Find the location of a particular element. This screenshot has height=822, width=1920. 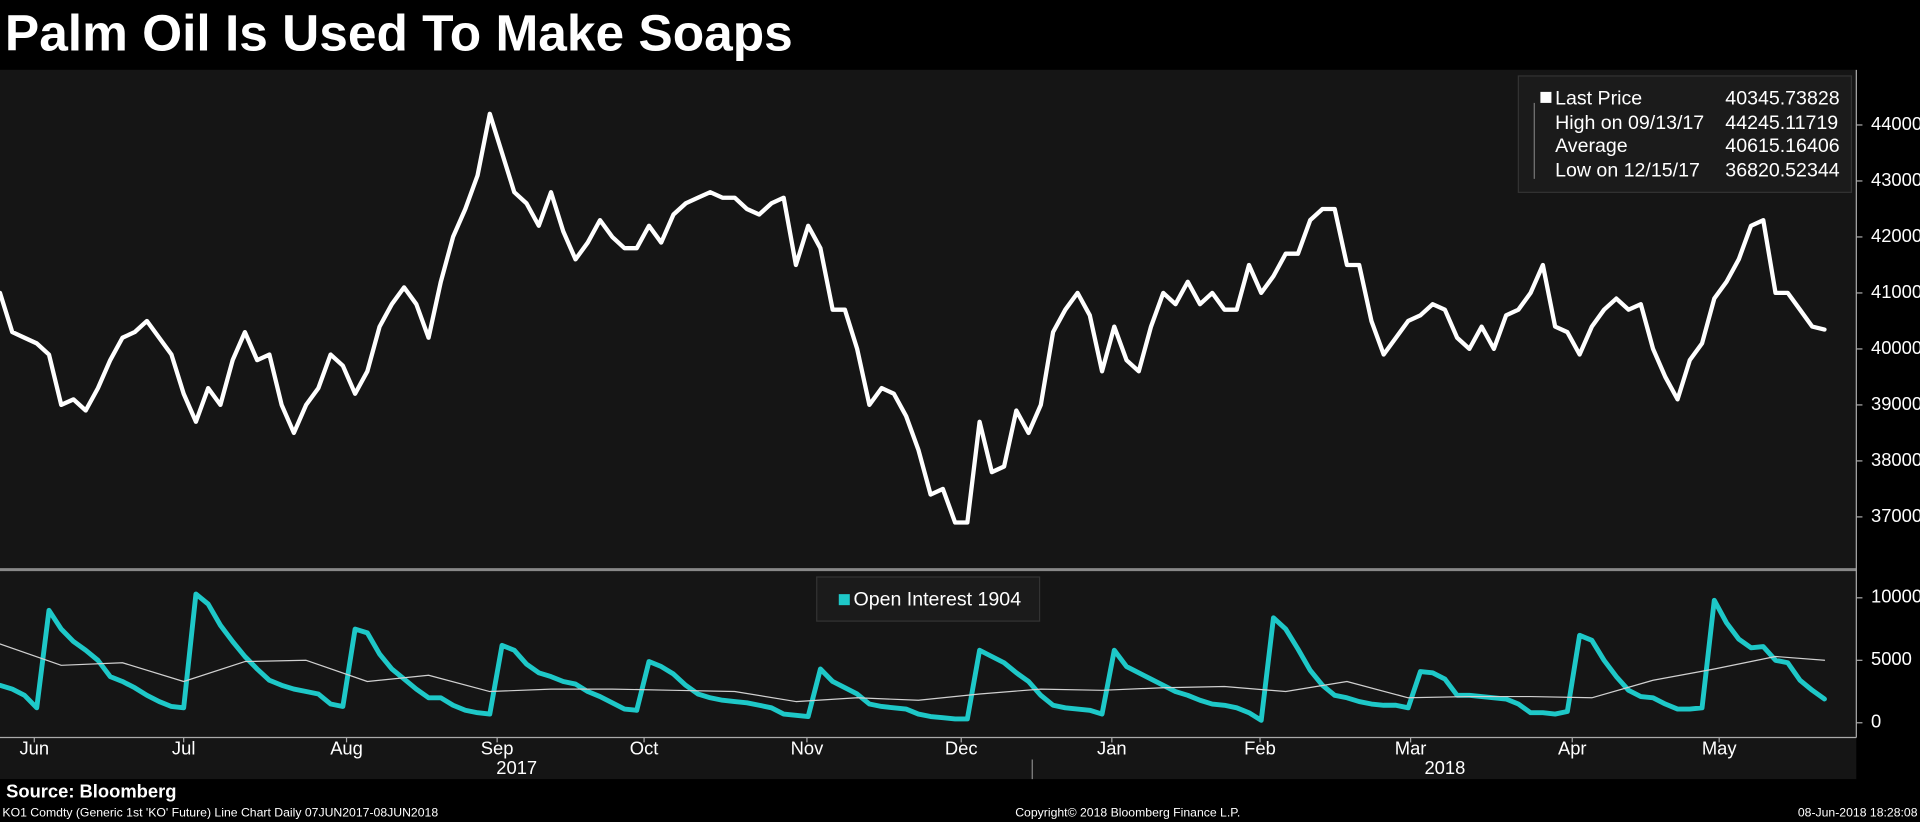

legend-name: Open Interest is located at coordinates (912, 599).